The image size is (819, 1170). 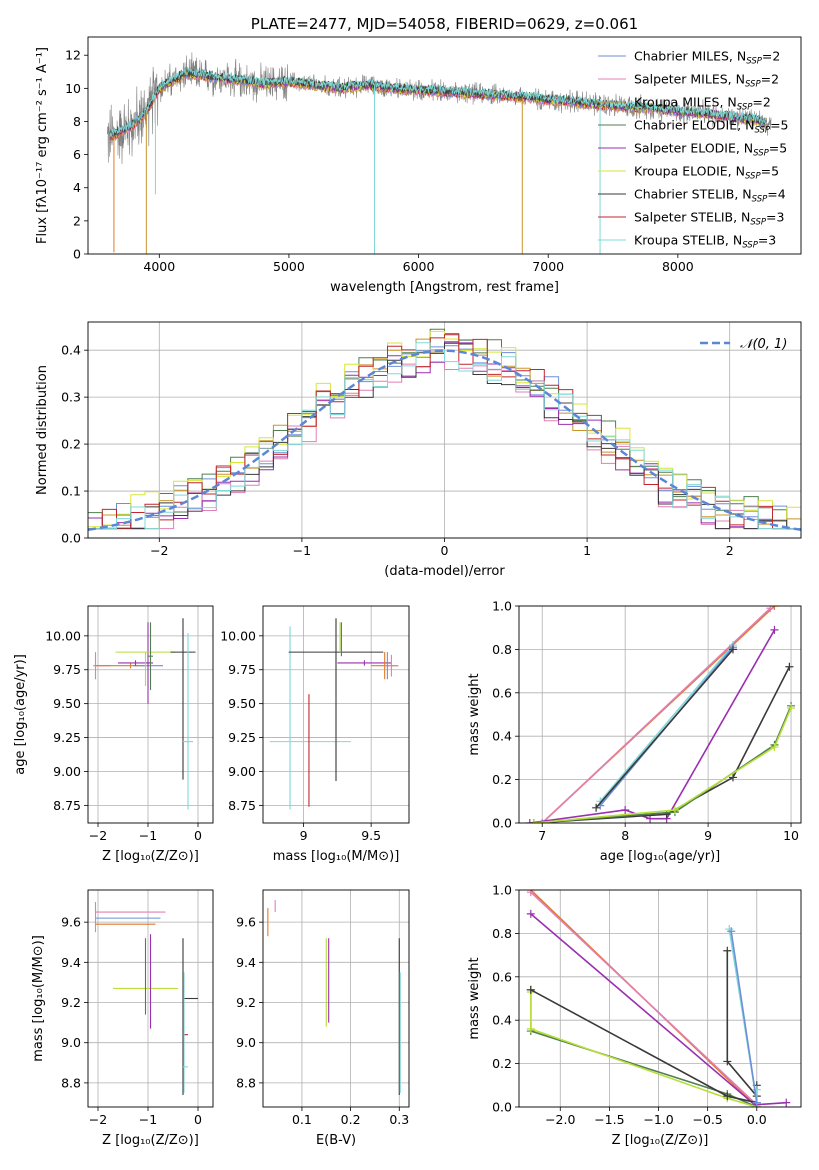 What do you see at coordinates (77, 154) in the screenshot?
I see `y-tick-label: 6` at bounding box center [77, 154].